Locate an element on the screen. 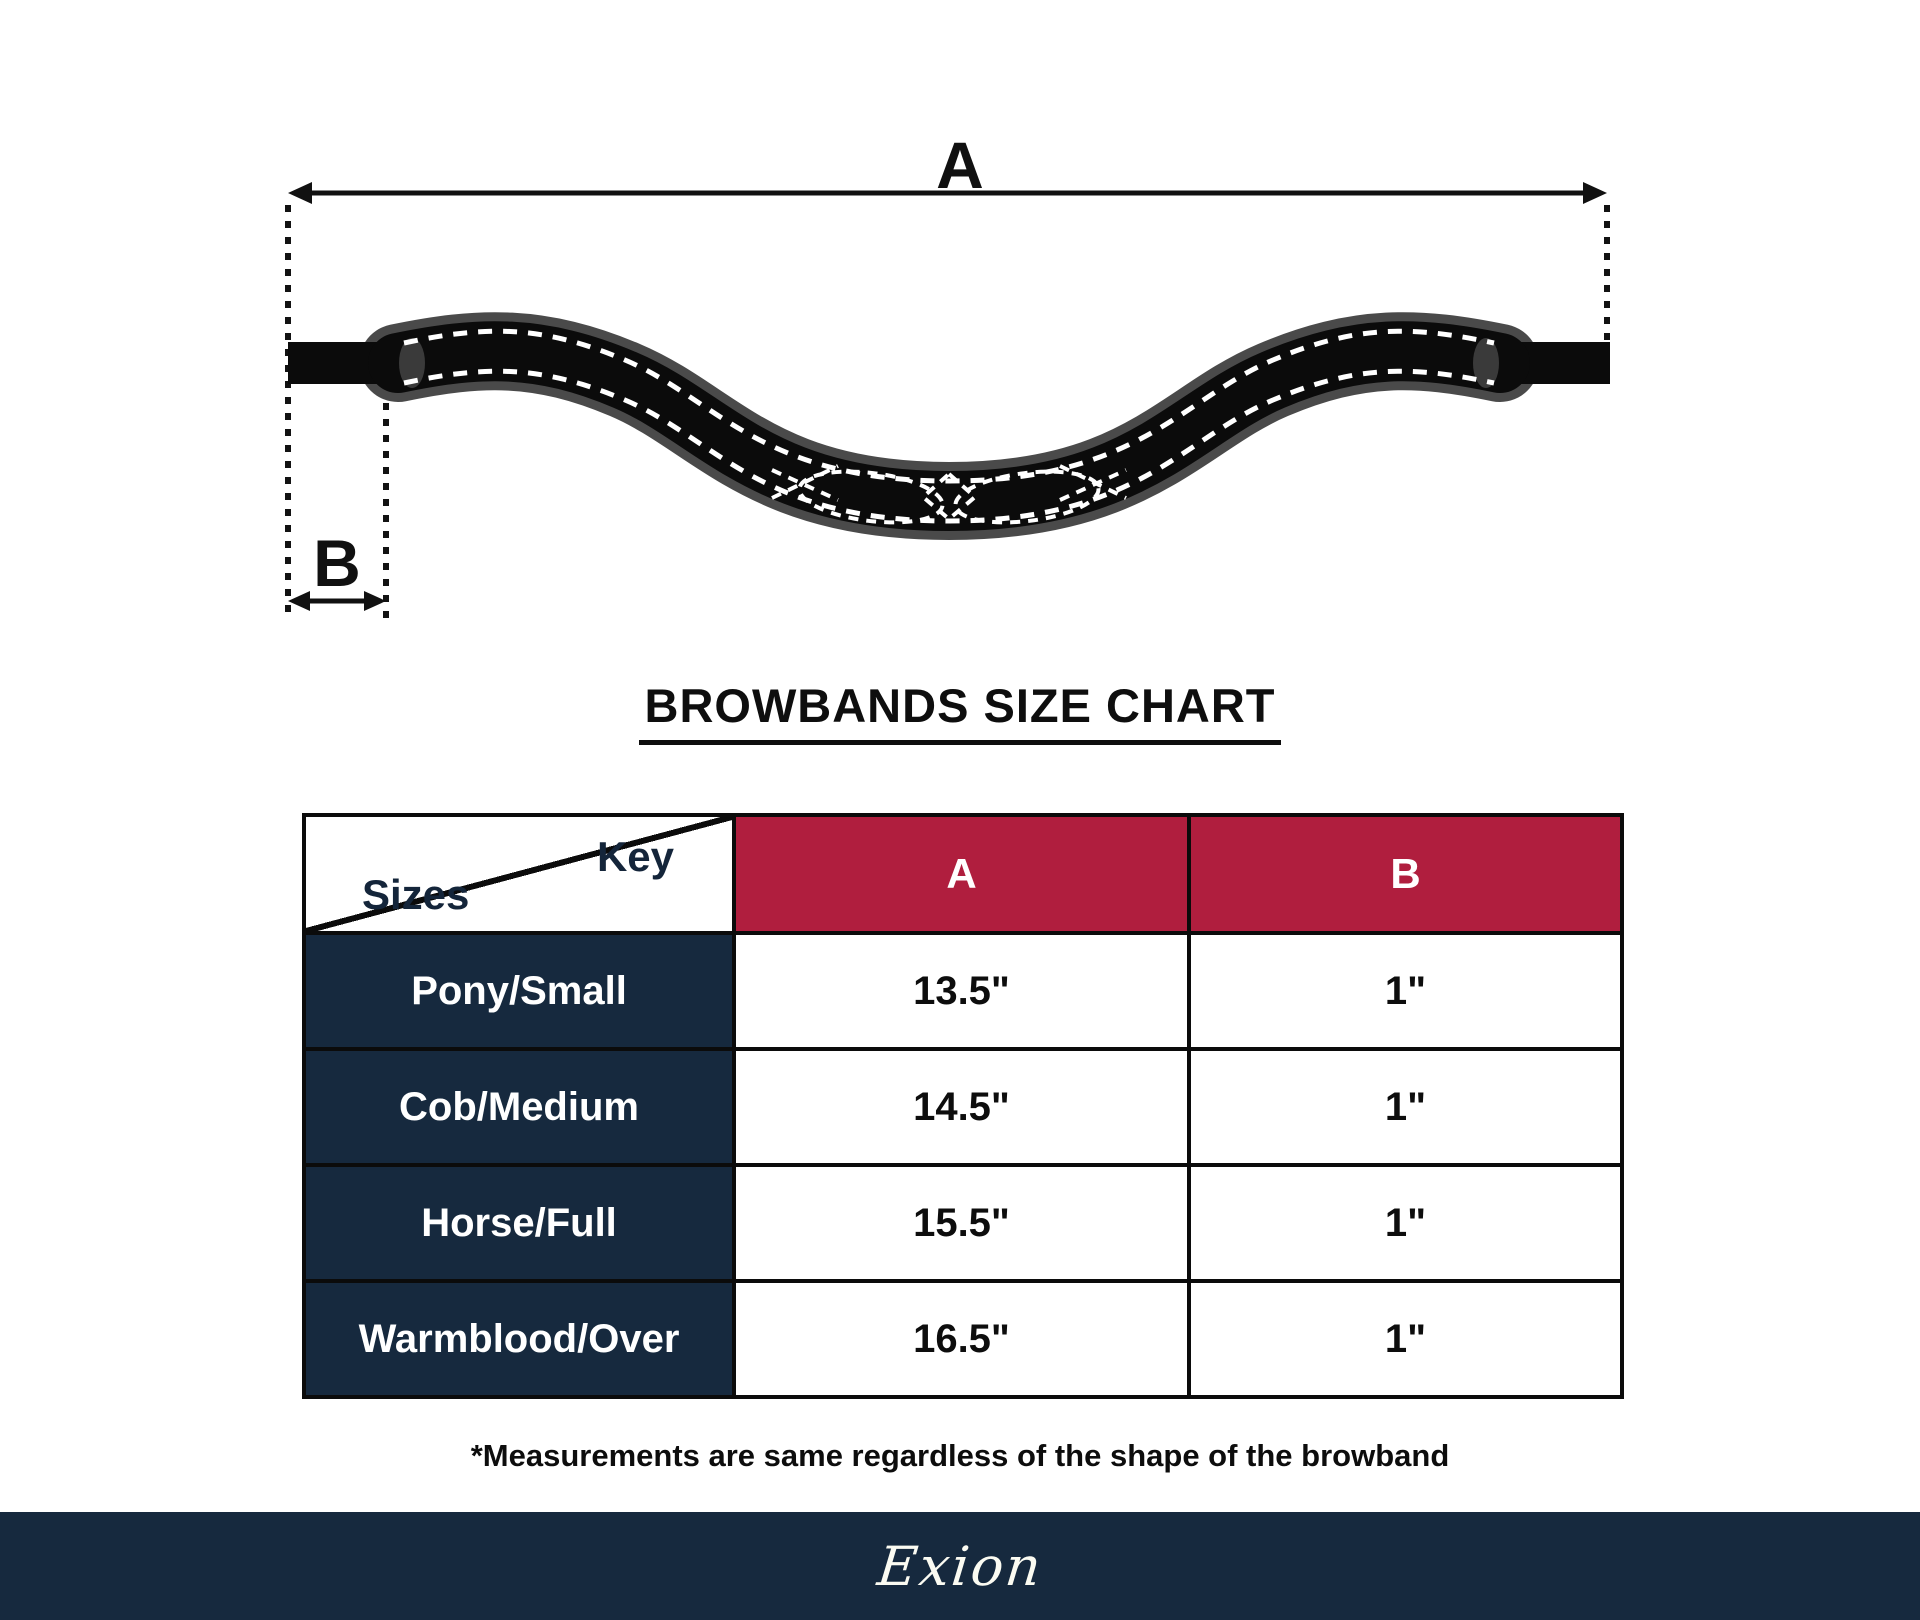 The height and width of the screenshot is (1620, 1920). table-row: Cob/Medium 14.5" 1" is located at coordinates (963, 1107).